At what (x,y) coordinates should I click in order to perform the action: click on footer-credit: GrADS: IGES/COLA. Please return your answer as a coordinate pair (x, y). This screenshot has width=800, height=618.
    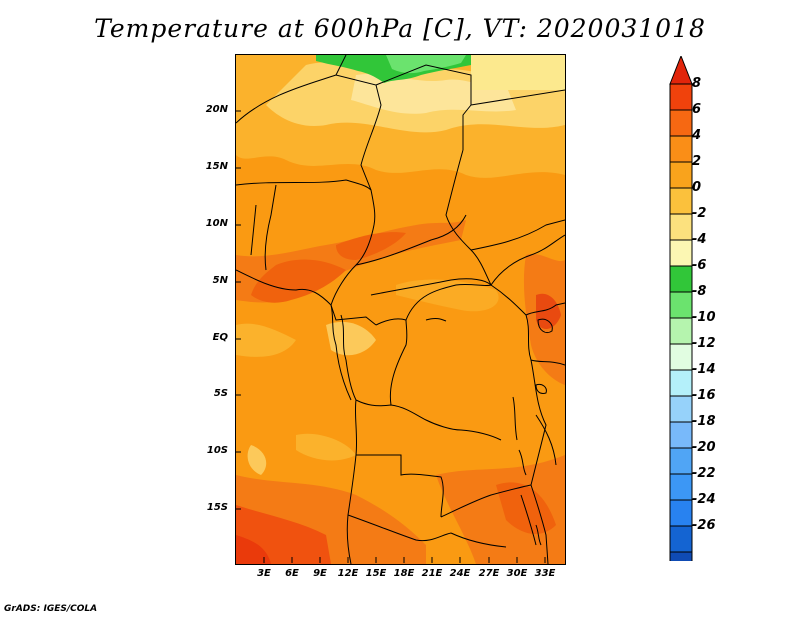
    Looking at the image, I should click on (51, 609).